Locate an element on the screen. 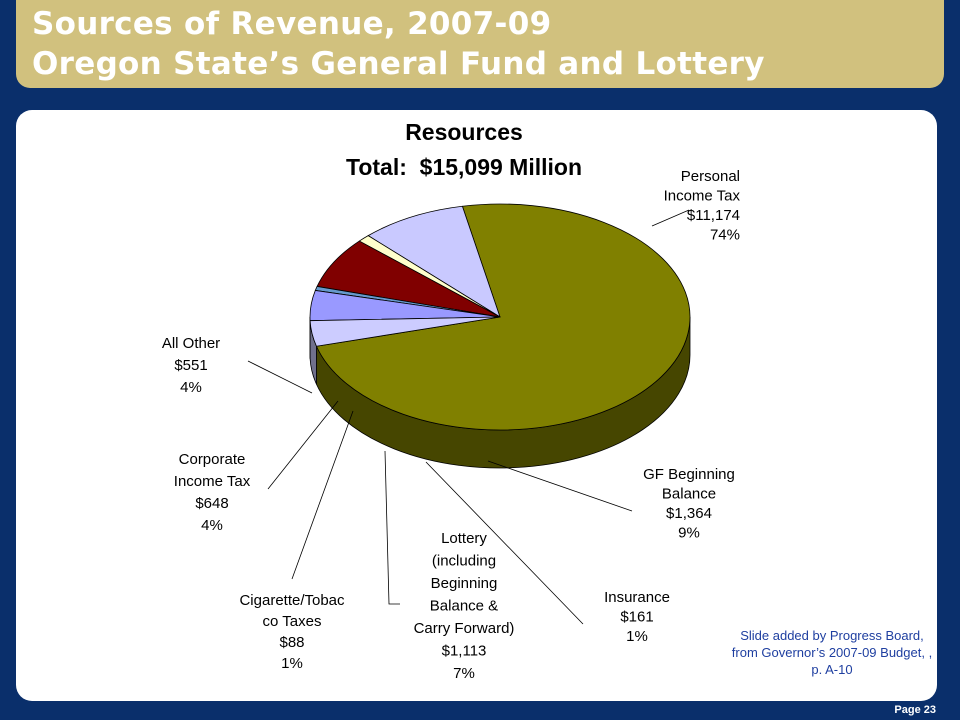  pie-slices is located at coordinates (500, 336).